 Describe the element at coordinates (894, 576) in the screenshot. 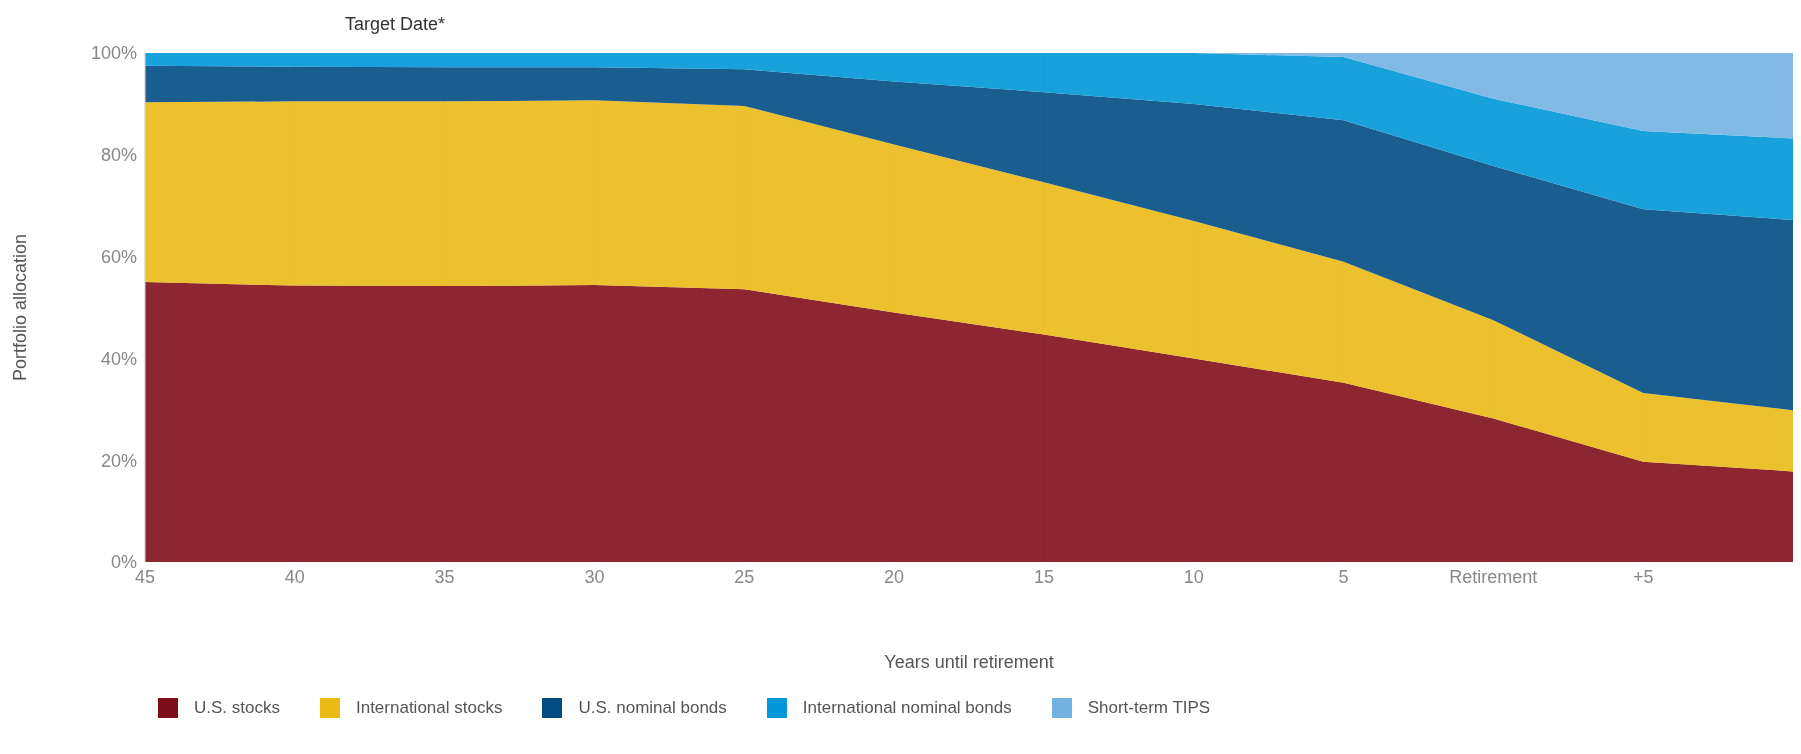

I see `x-tick-label: 20` at that location.